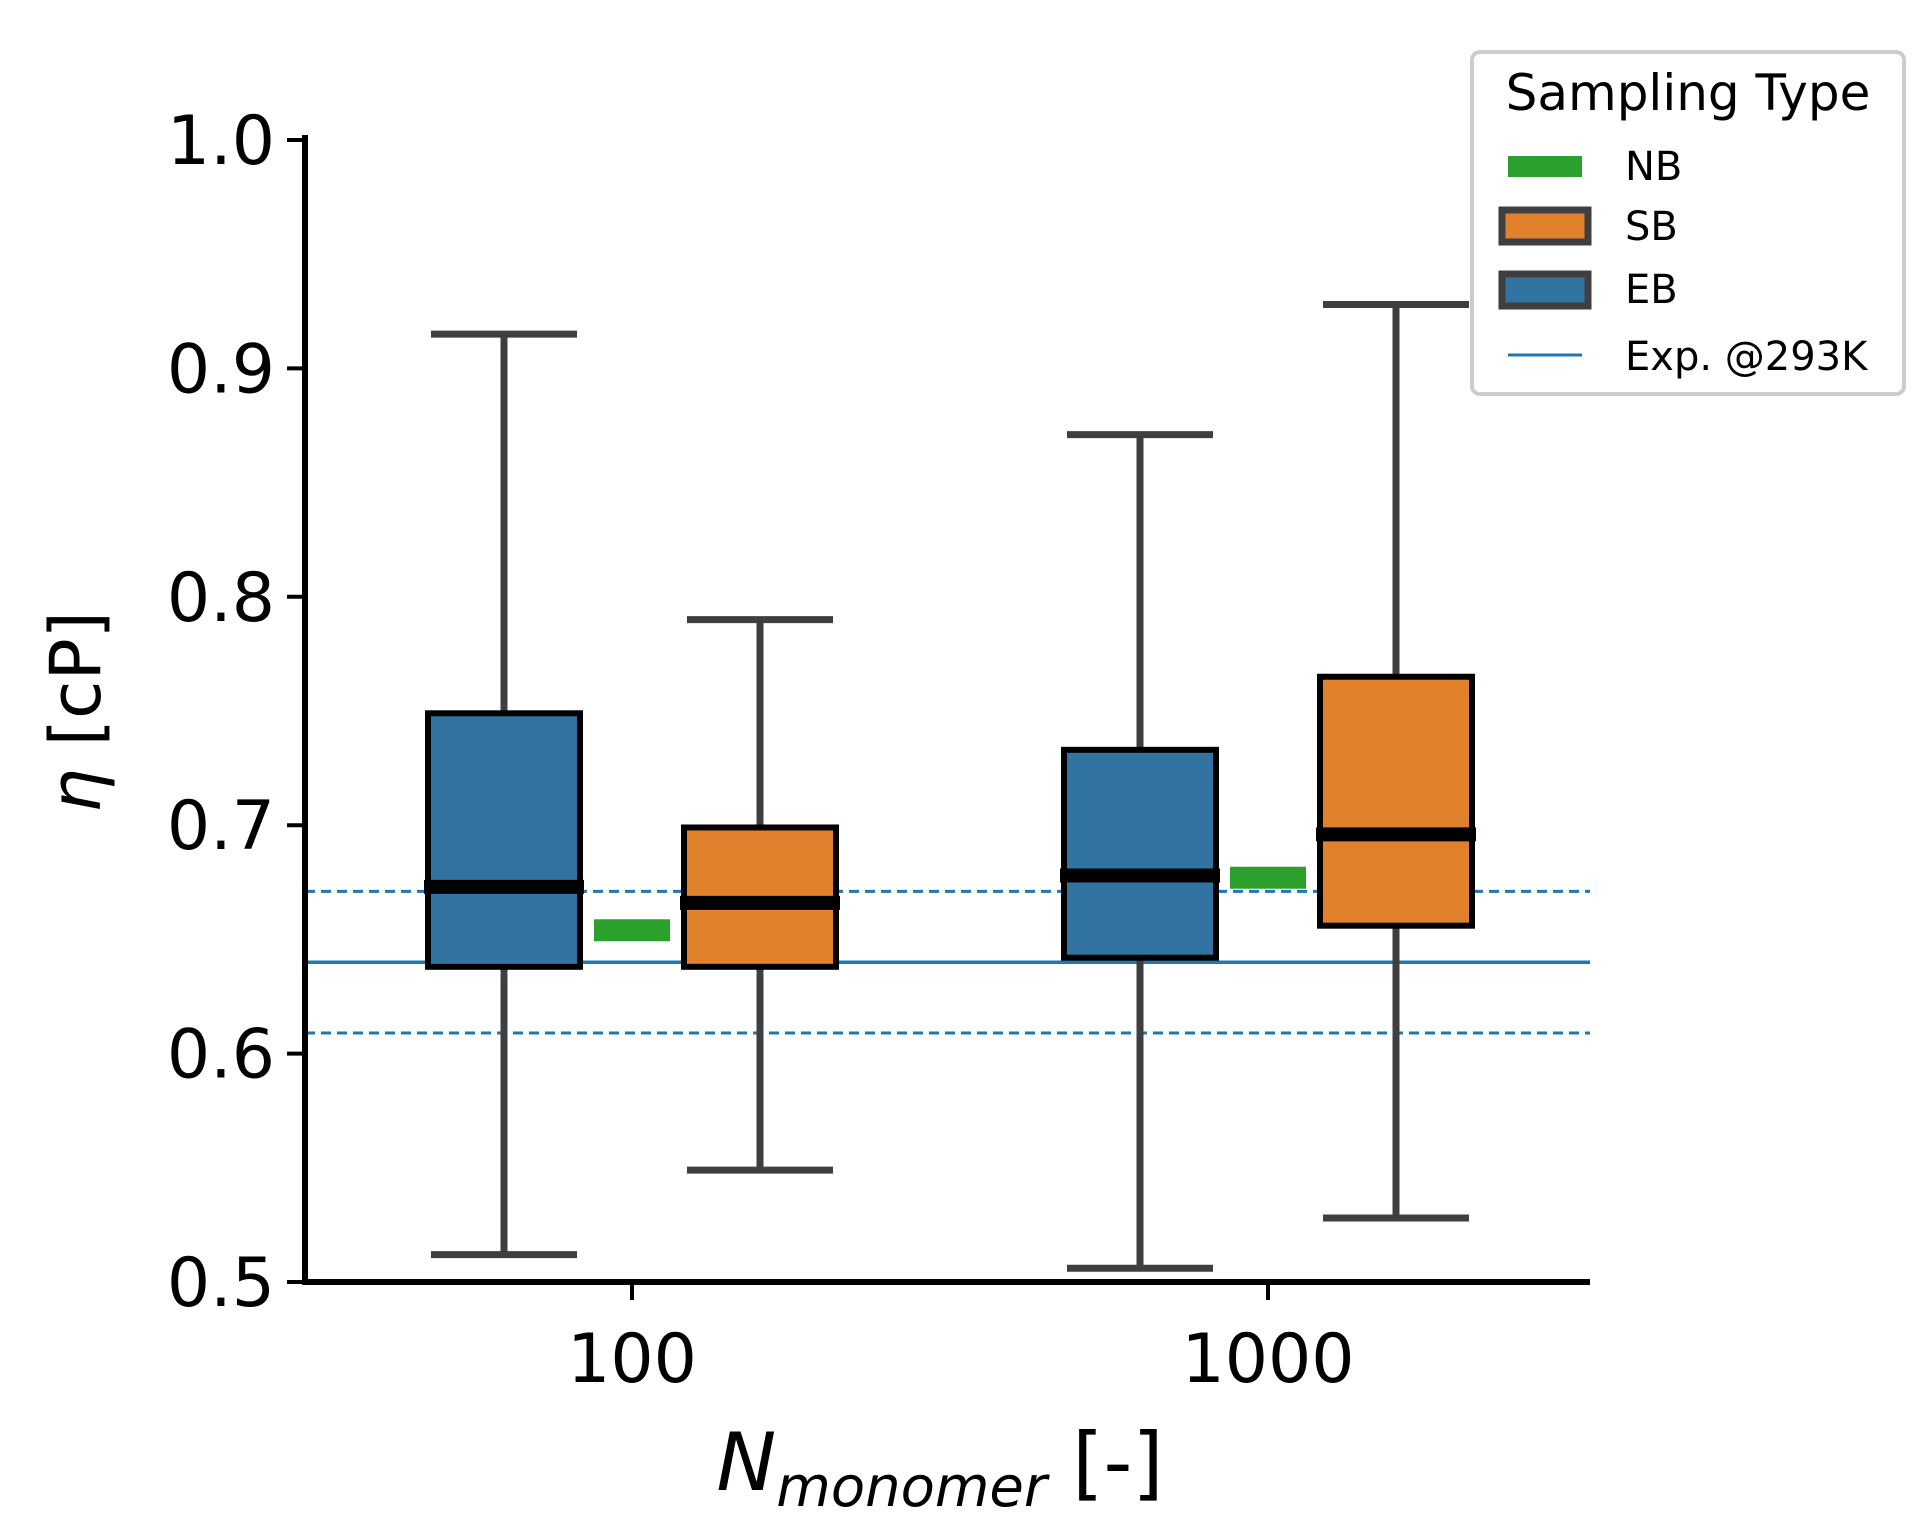  What do you see at coordinates (632, 1359) in the screenshot?
I see `x-tick-label: 100` at bounding box center [632, 1359].